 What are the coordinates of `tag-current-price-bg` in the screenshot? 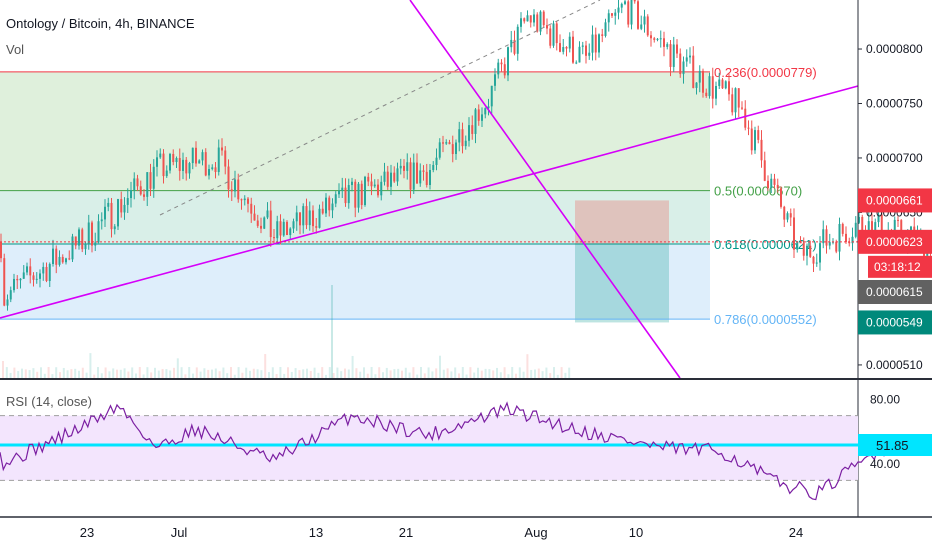 It's located at (895, 241).